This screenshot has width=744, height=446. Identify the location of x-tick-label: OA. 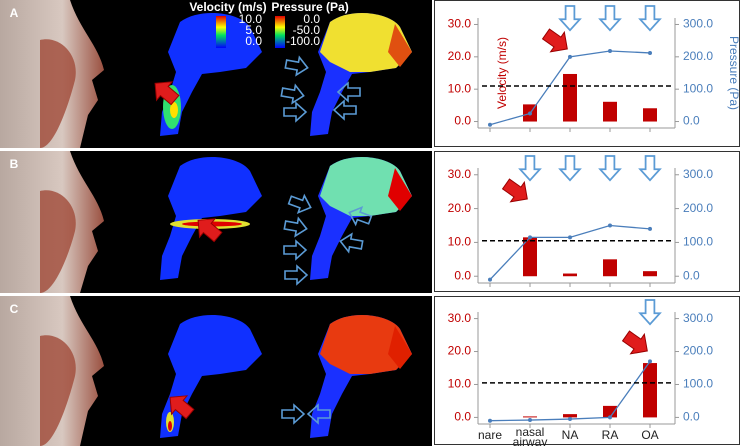
(649, 435).